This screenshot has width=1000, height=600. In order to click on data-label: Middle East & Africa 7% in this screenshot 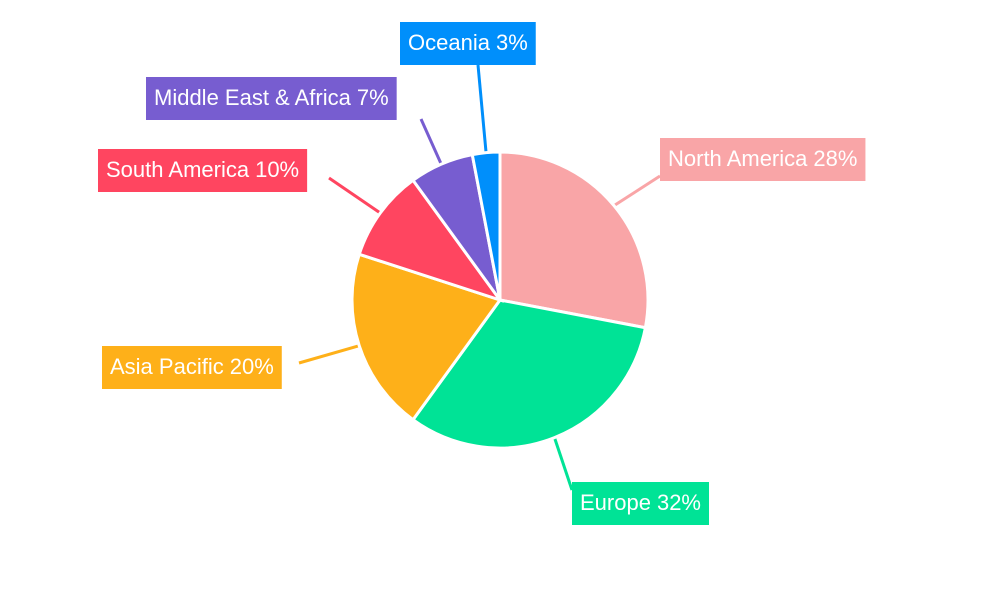, I will do `click(271, 98)`.